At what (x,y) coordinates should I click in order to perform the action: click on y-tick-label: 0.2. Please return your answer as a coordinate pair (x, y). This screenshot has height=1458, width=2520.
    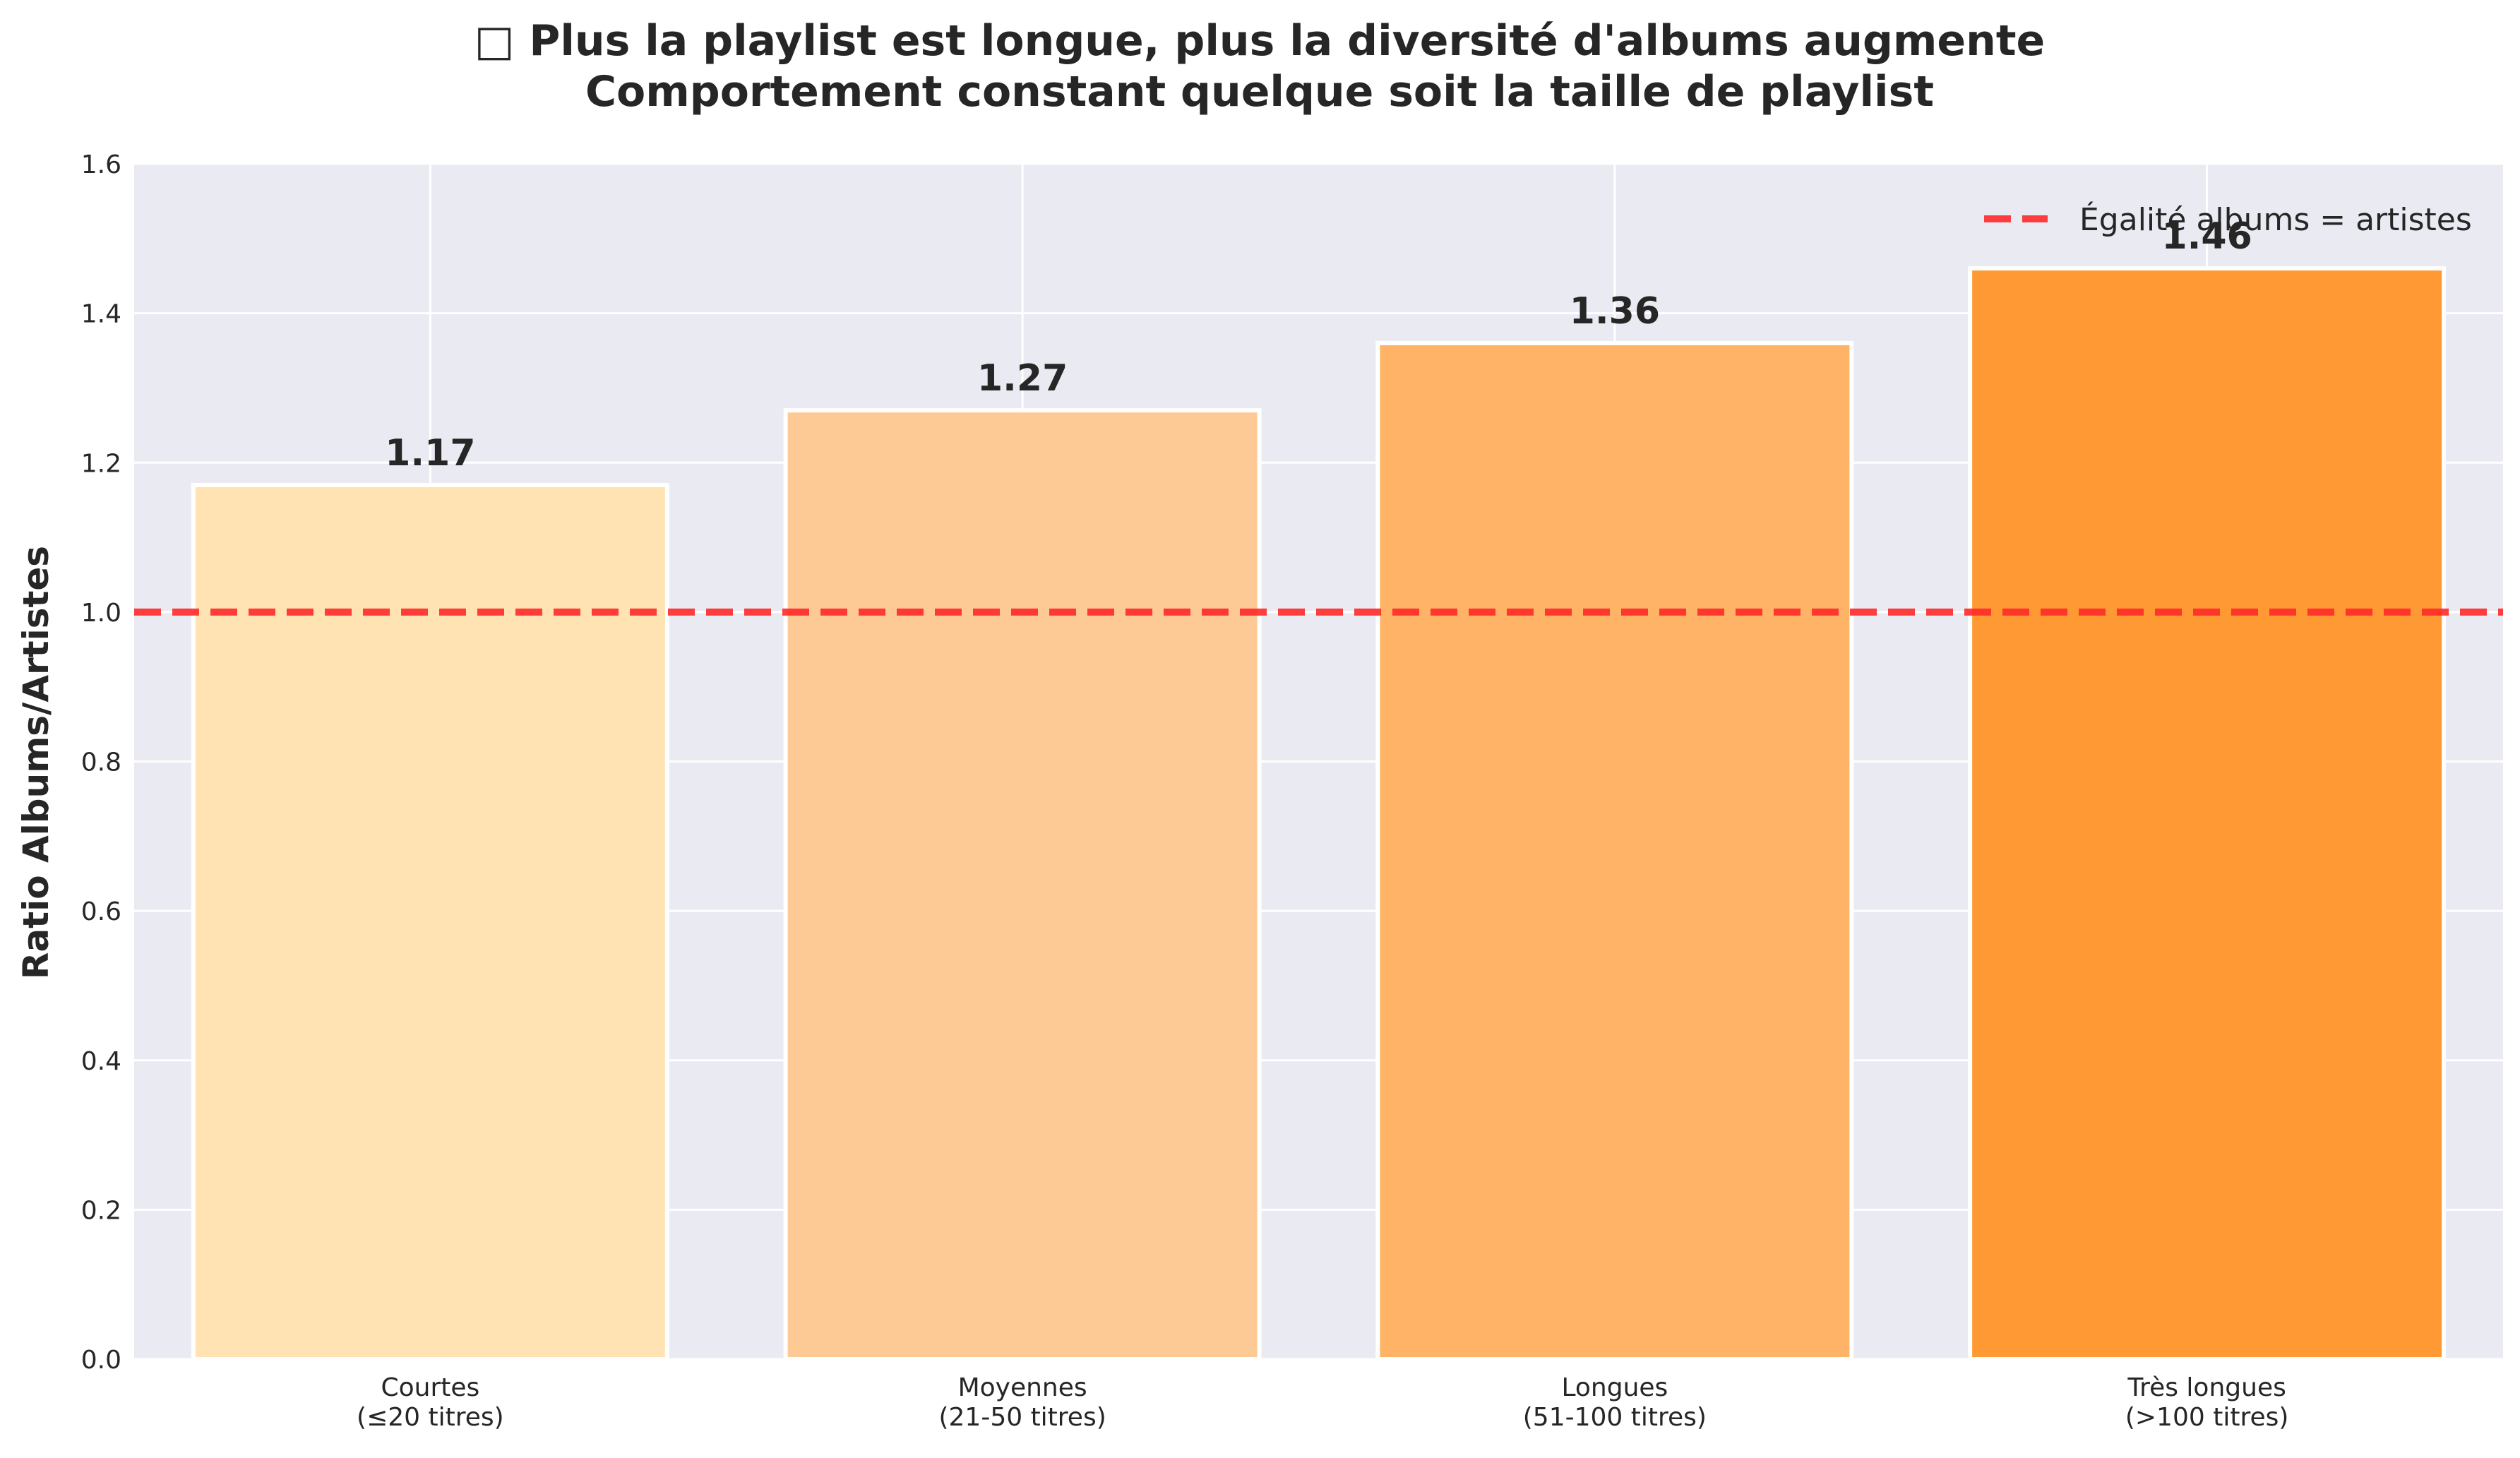
    Looking at the image, I should click on (101, 1210).